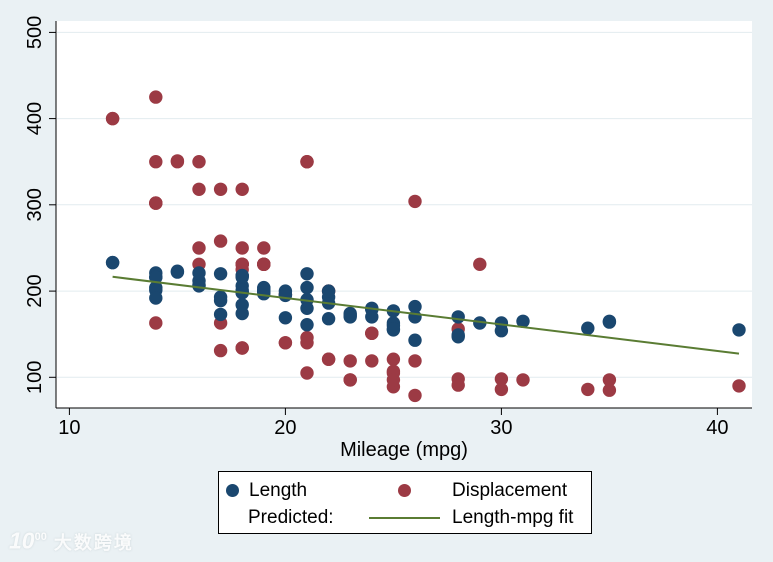  Describe the element at coordinates (717, 428) in the screenshot. I see `x-tick-label: 40` at that location.